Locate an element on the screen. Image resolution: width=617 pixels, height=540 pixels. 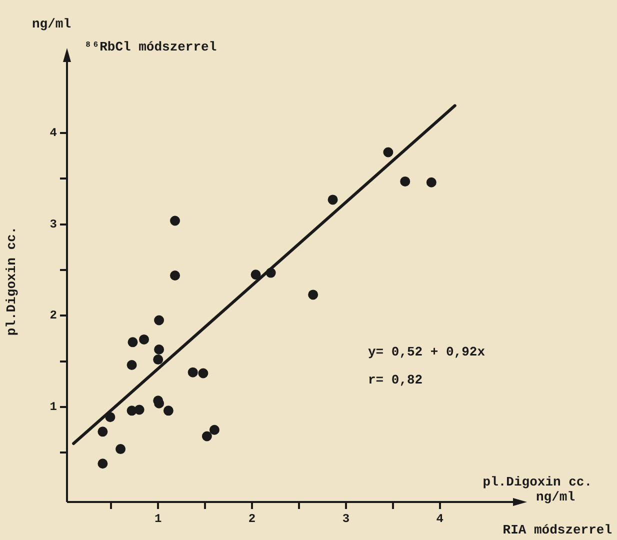
annotation: r= 0,82 is located at coordinates (395, 380).